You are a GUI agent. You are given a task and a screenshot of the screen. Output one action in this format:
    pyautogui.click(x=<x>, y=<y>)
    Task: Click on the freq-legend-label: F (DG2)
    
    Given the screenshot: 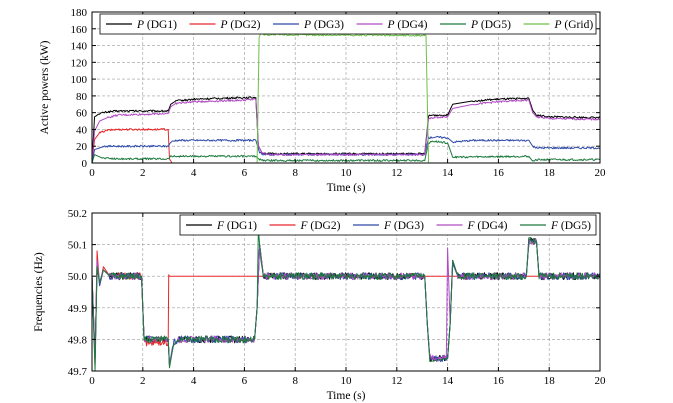 What is the action you would take?
    pyautogui.click(x=320, y=226)
    